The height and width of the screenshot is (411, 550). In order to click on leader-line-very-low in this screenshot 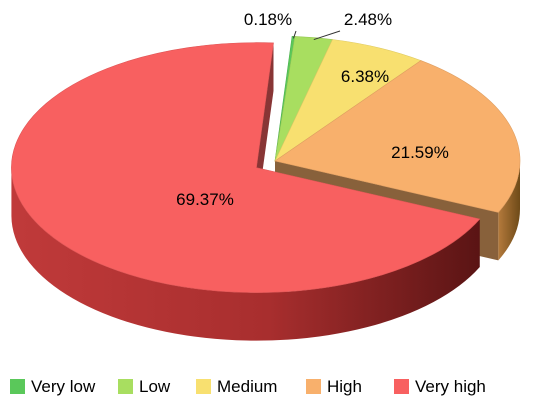, I will do `click(294, 34)`.